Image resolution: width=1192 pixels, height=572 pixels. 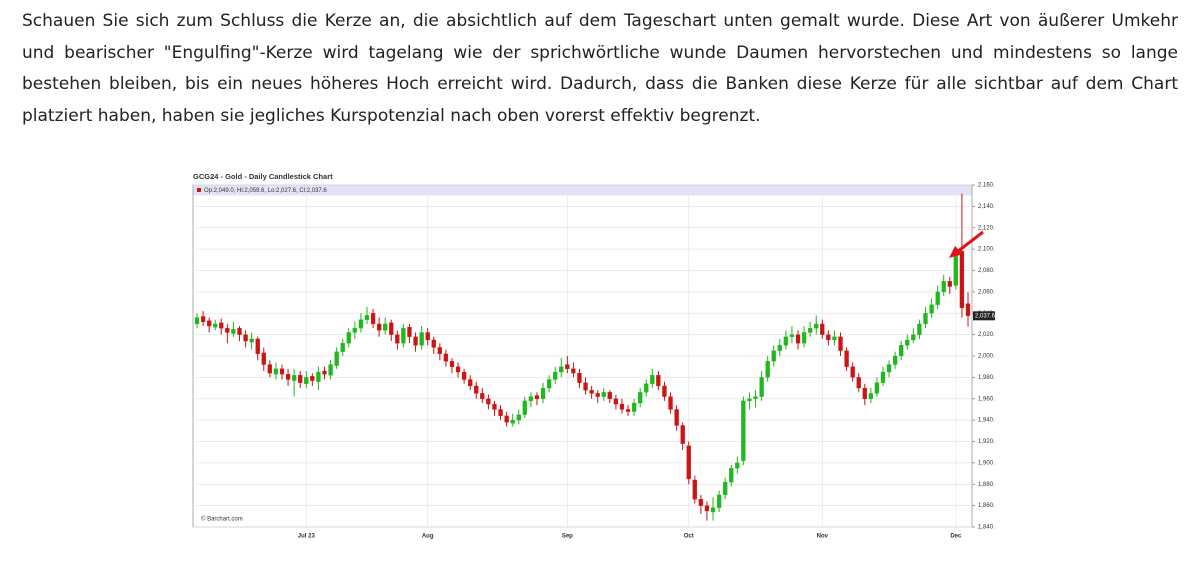 What do you see at coordinates (222, 519) in the screenshot?
I see `source: © Barchart.com` at bounding box center [222, 519].